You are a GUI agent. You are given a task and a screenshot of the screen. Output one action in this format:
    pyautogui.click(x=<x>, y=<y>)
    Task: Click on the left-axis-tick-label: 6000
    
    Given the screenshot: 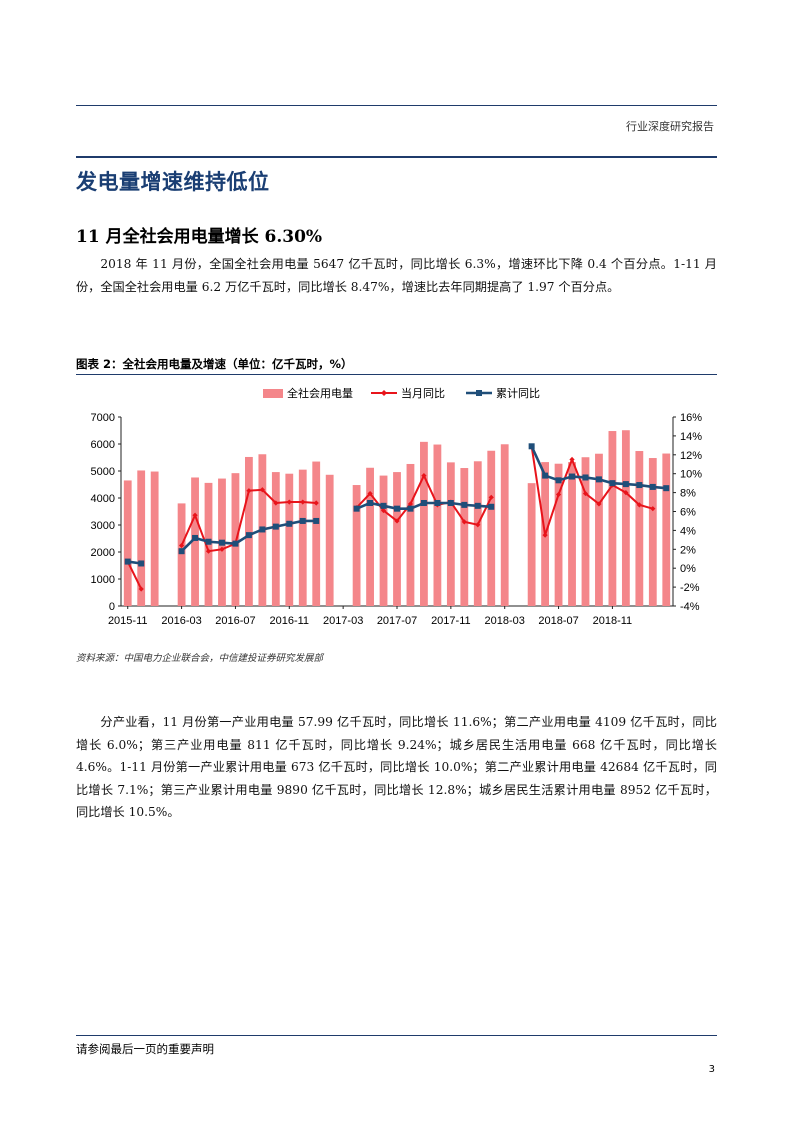 What is the action you would take?
    pyautogui.click(x=103, y=445)
    